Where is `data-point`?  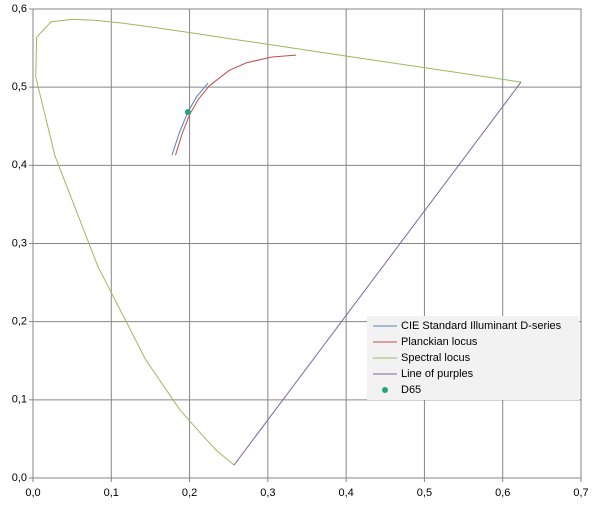 data-point is located at coordinates (187, 111).